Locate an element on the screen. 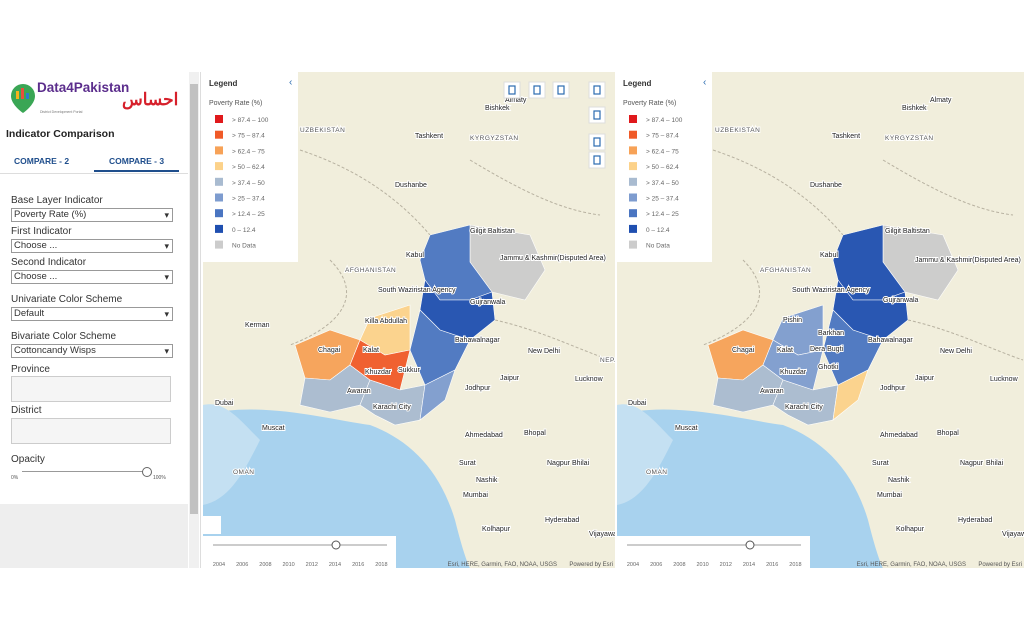  country-label: AFGHANISTAN is located at coordinates (370, 270).